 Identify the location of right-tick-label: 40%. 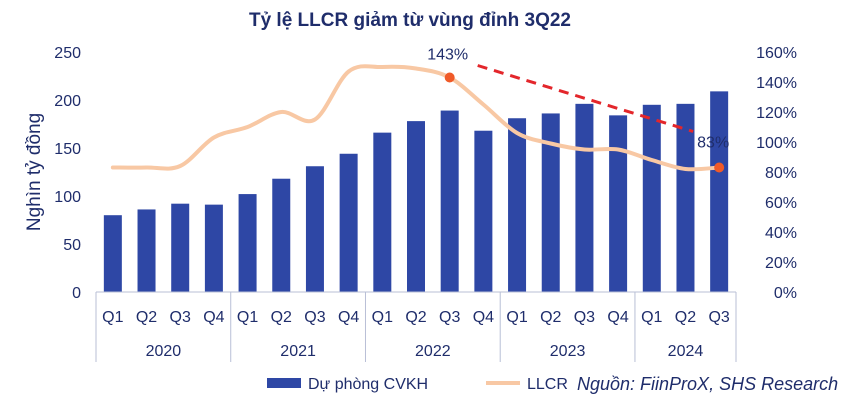
(781, 233).